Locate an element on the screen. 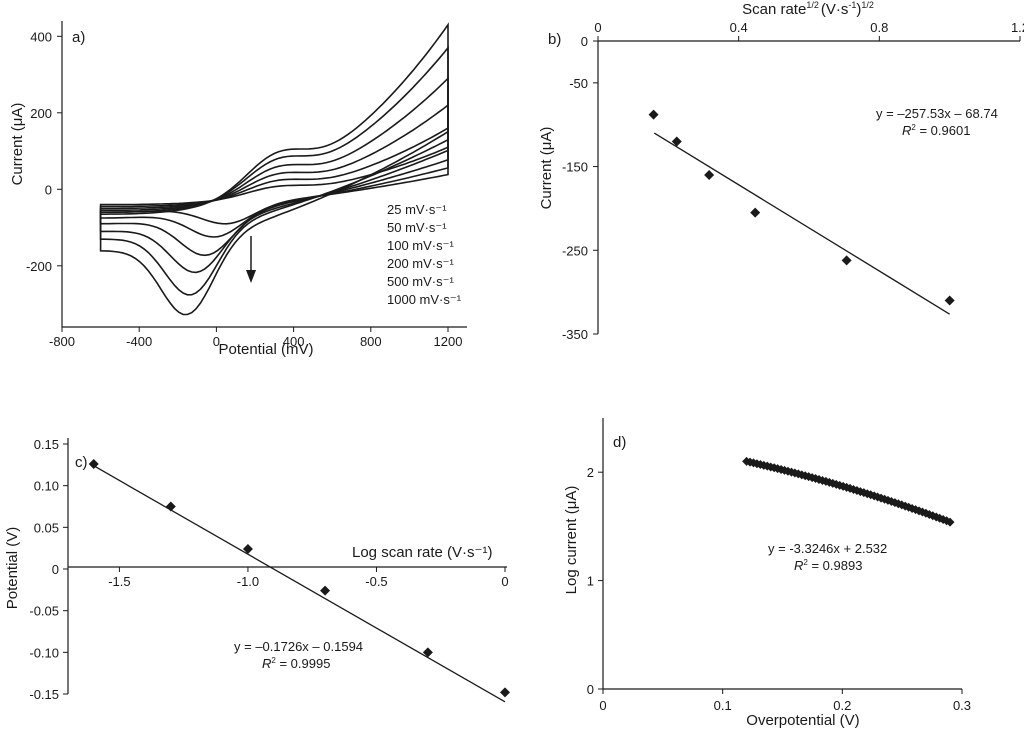 This screenshot has height=732, width=1024. panel-b-xtick-label: 0.8 is located at coordinates (879, 27).